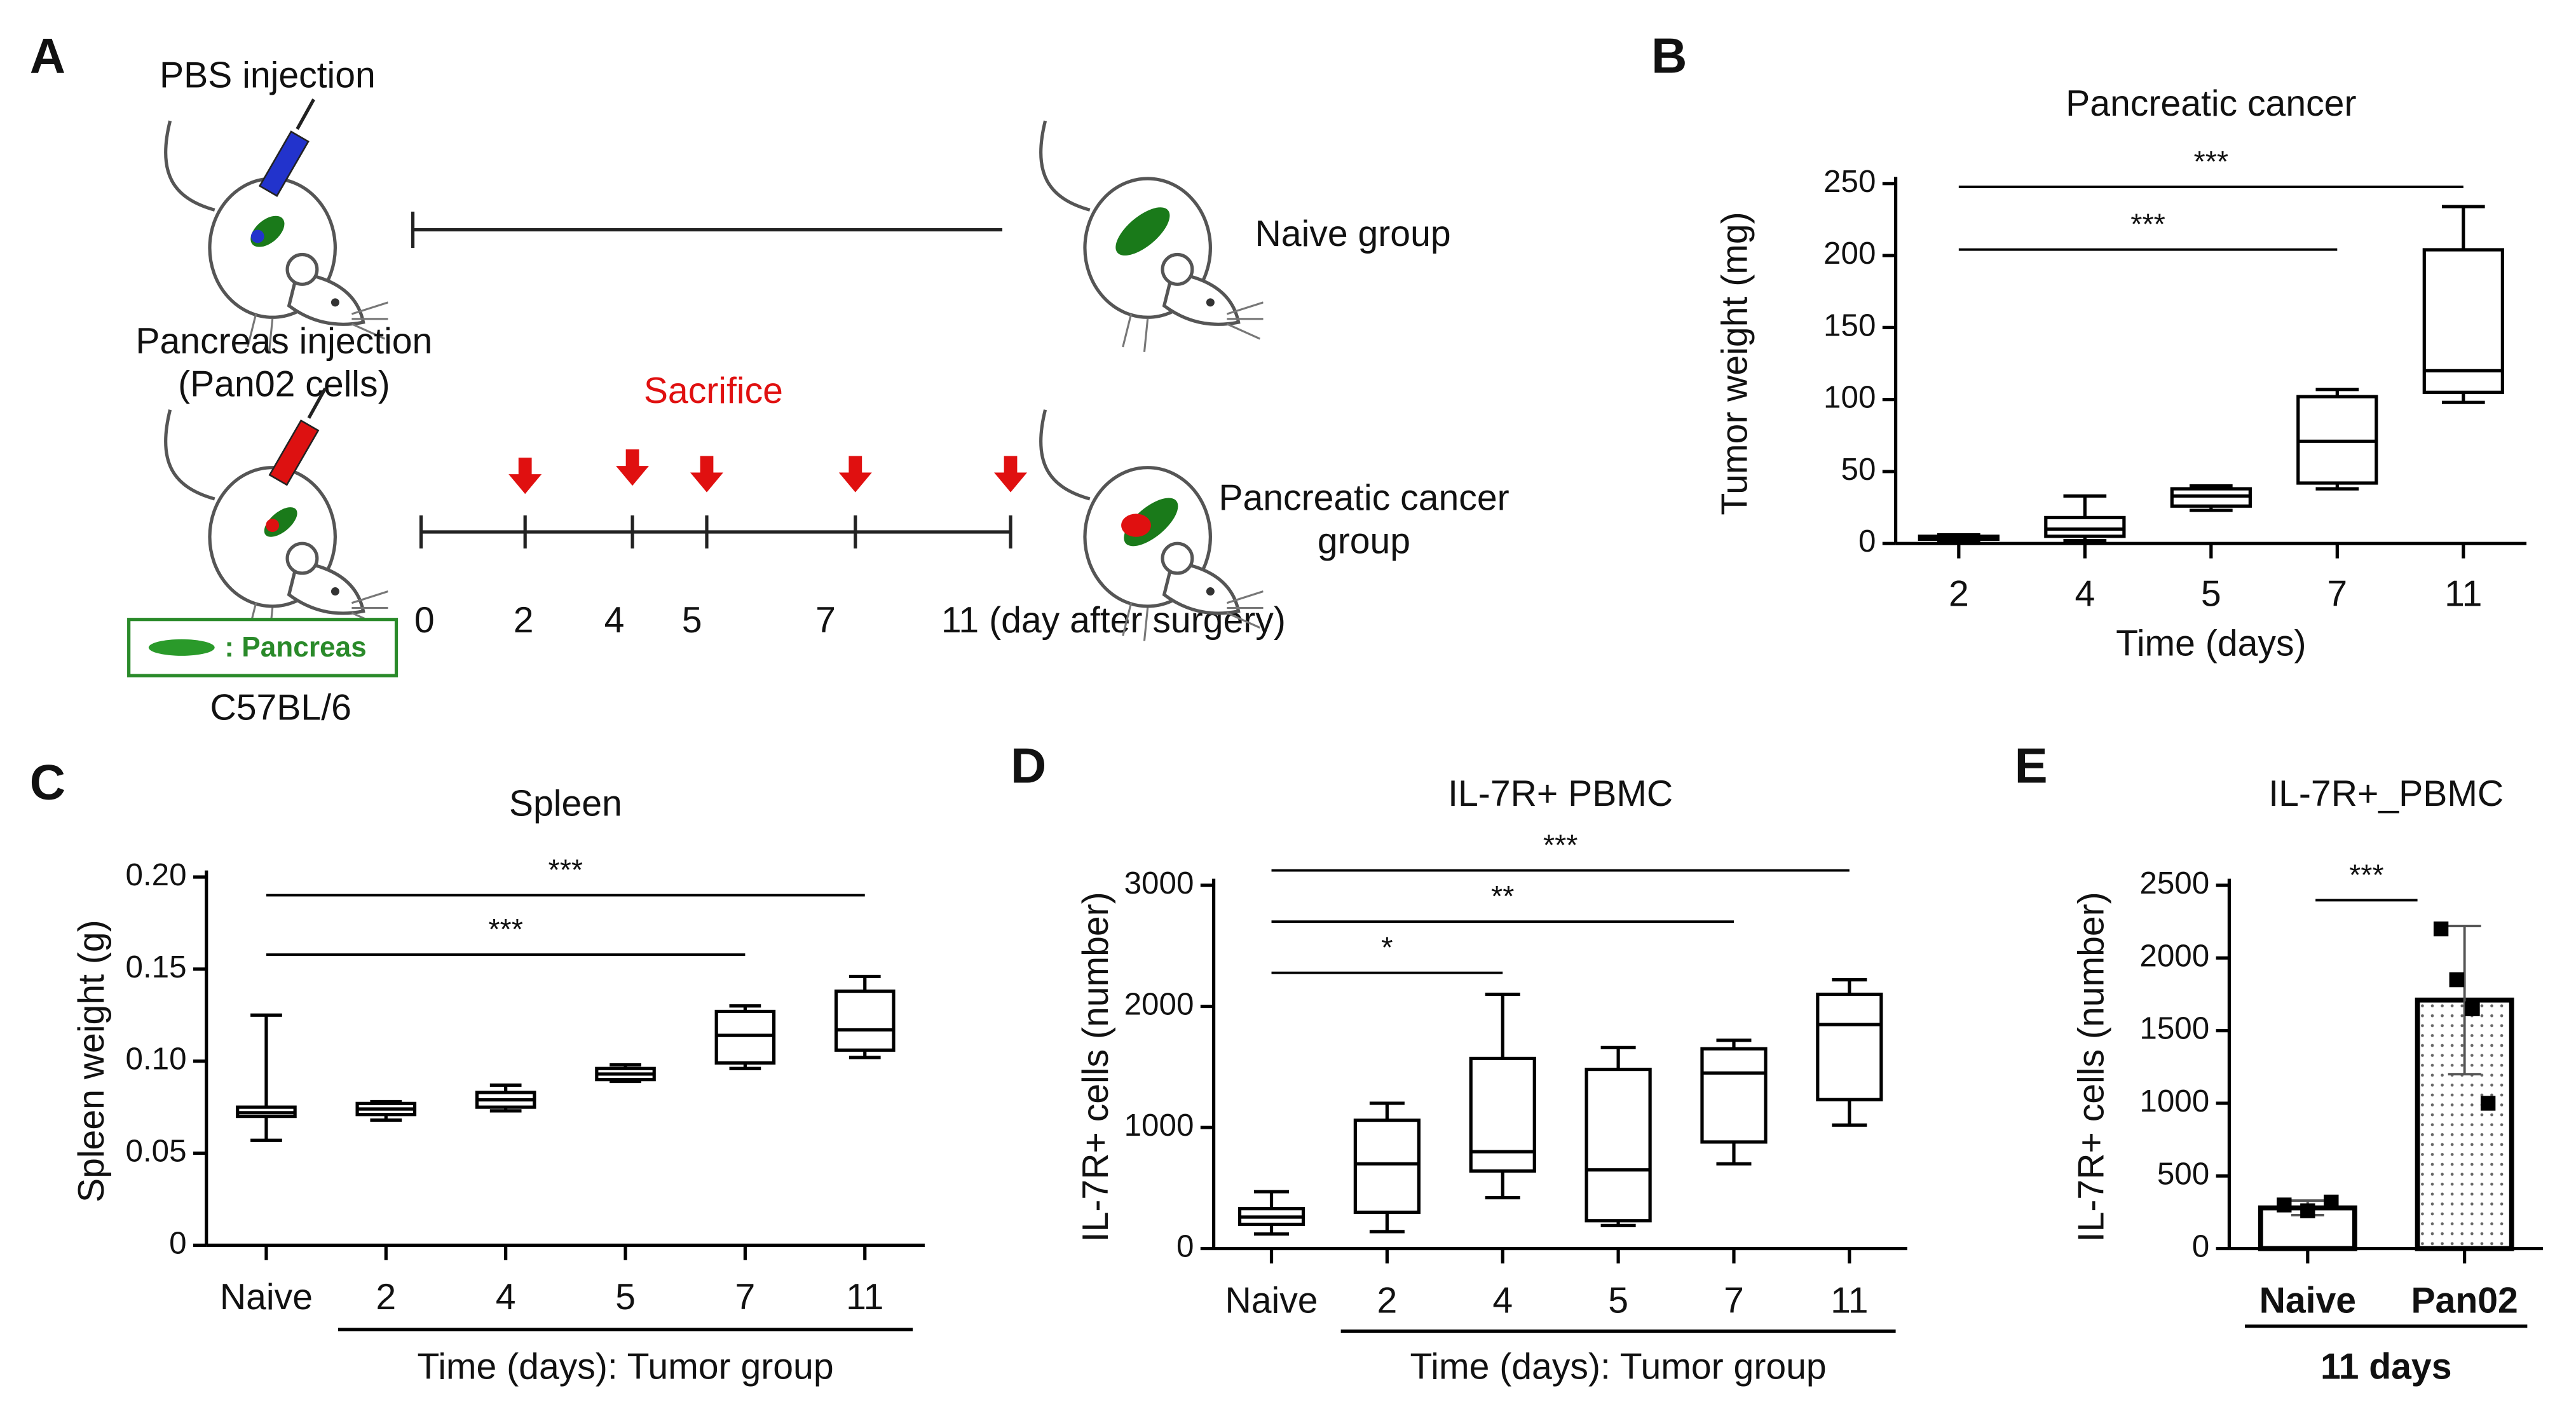  What do you see at coordinates (268, 75) in the screenshot?
I see `label: PBS injection` at bounding box center [268, 75].